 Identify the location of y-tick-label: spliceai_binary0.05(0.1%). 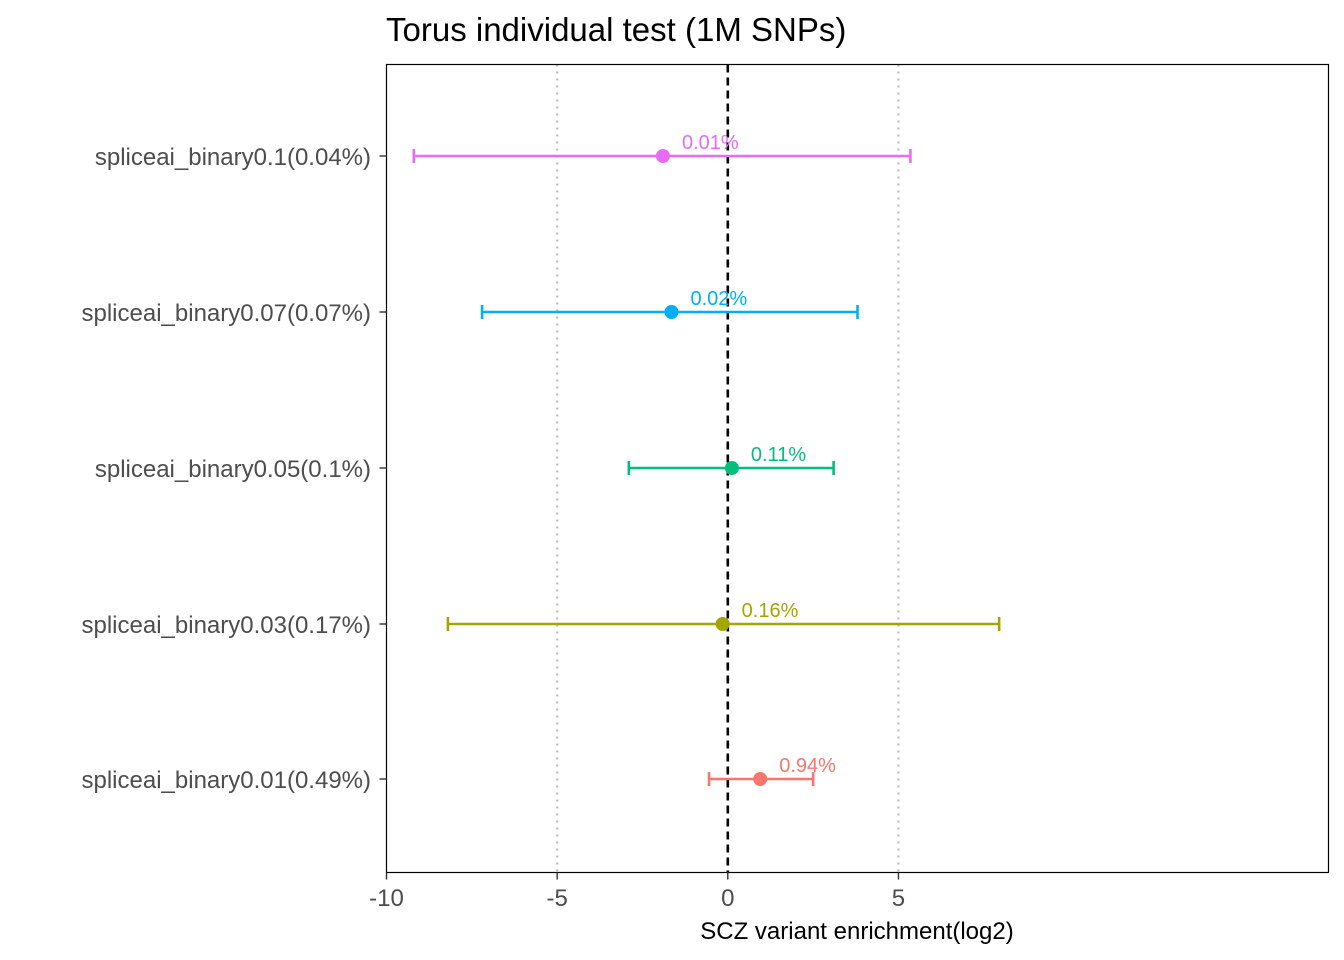
(233, 469).